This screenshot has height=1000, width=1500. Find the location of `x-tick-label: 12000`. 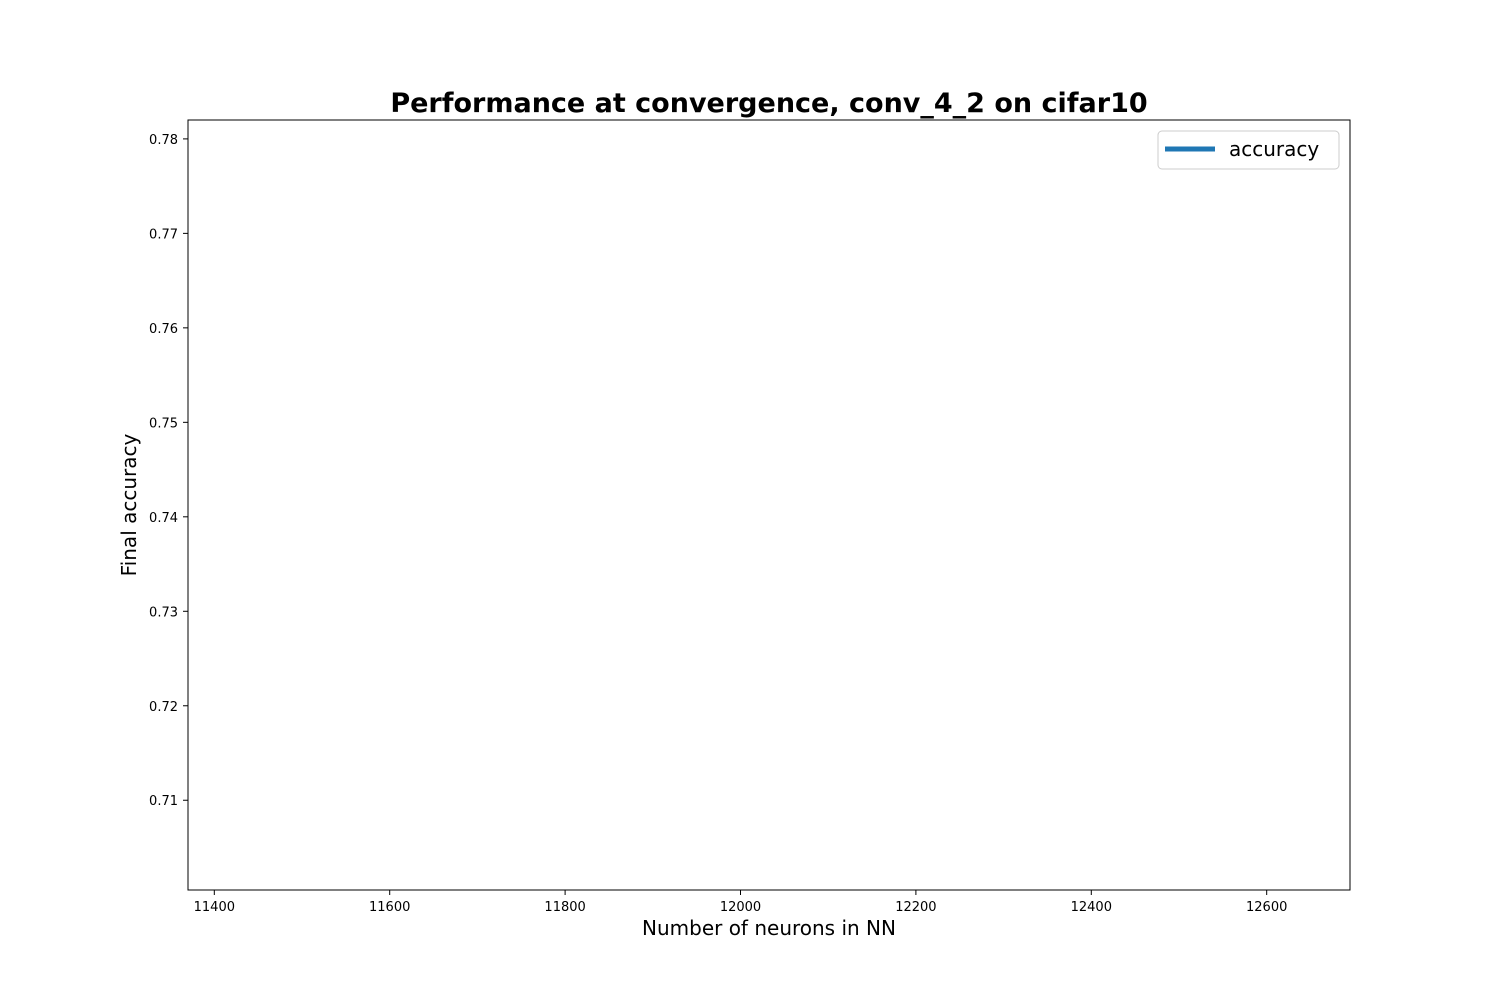

x-tick-label: 12000 is located at coordinates (740, 907).